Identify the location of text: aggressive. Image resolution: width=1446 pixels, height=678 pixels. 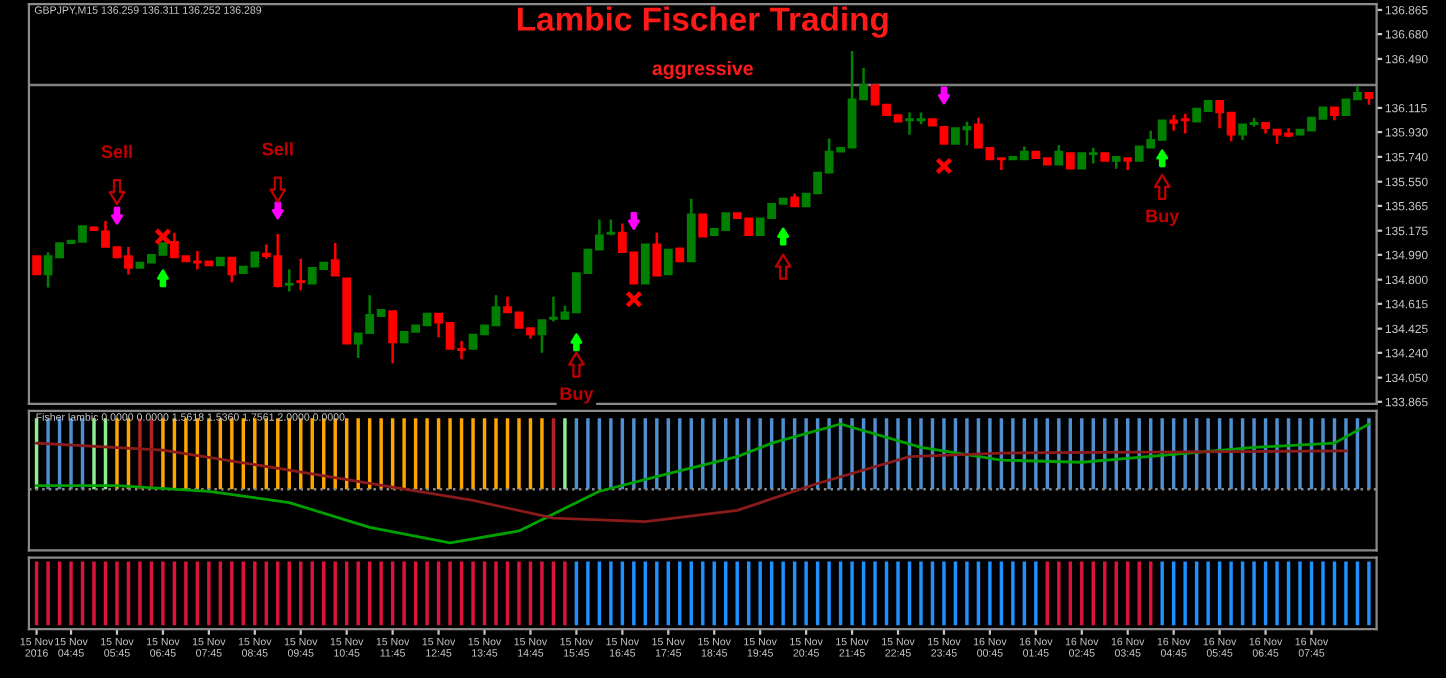
(702, 70).